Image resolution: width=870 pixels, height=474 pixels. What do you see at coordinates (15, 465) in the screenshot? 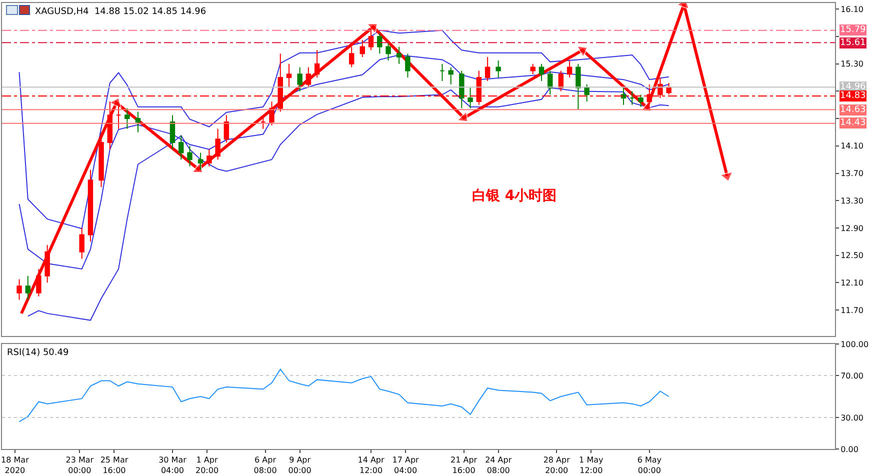
I see `x-tick-label: 18 Mar 2020` at bounding box center [15, 465].